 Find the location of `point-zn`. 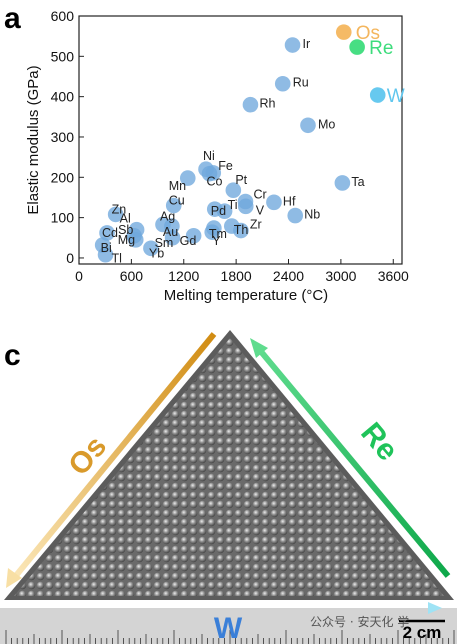

point-zn is located at coordinates (115, 214).